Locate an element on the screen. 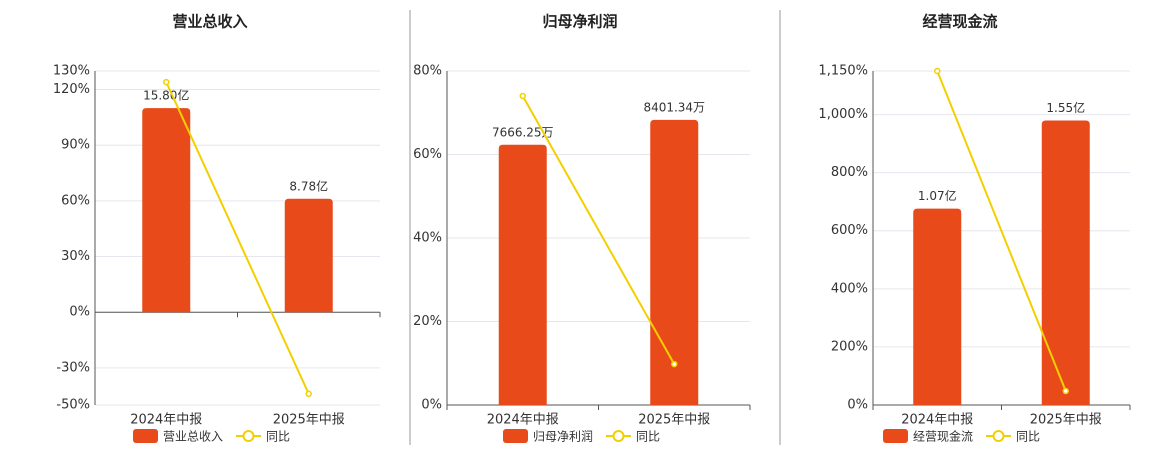 The height and width of the screenshot is (450, 1160). data-label: 8.78亿 is located at coordinates (308, 185).